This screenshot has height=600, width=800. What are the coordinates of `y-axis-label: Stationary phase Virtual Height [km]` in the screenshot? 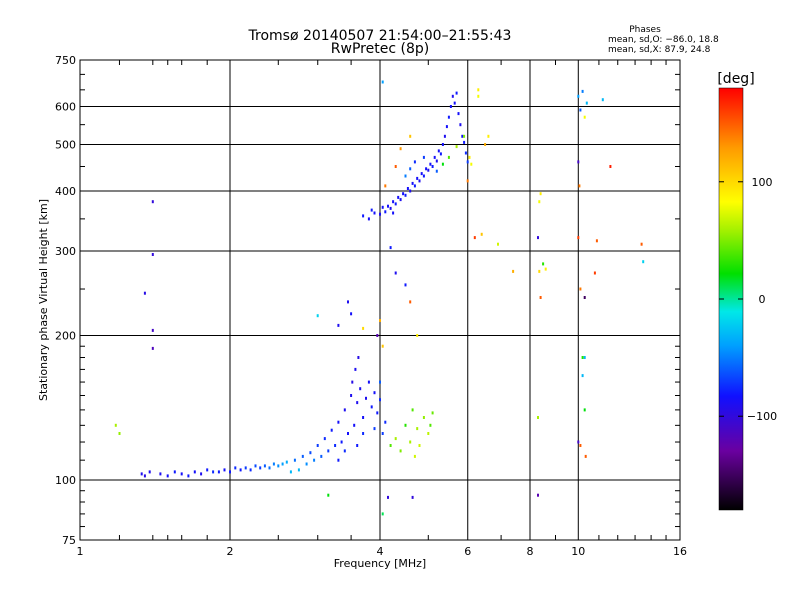 It's located at (43, 300).